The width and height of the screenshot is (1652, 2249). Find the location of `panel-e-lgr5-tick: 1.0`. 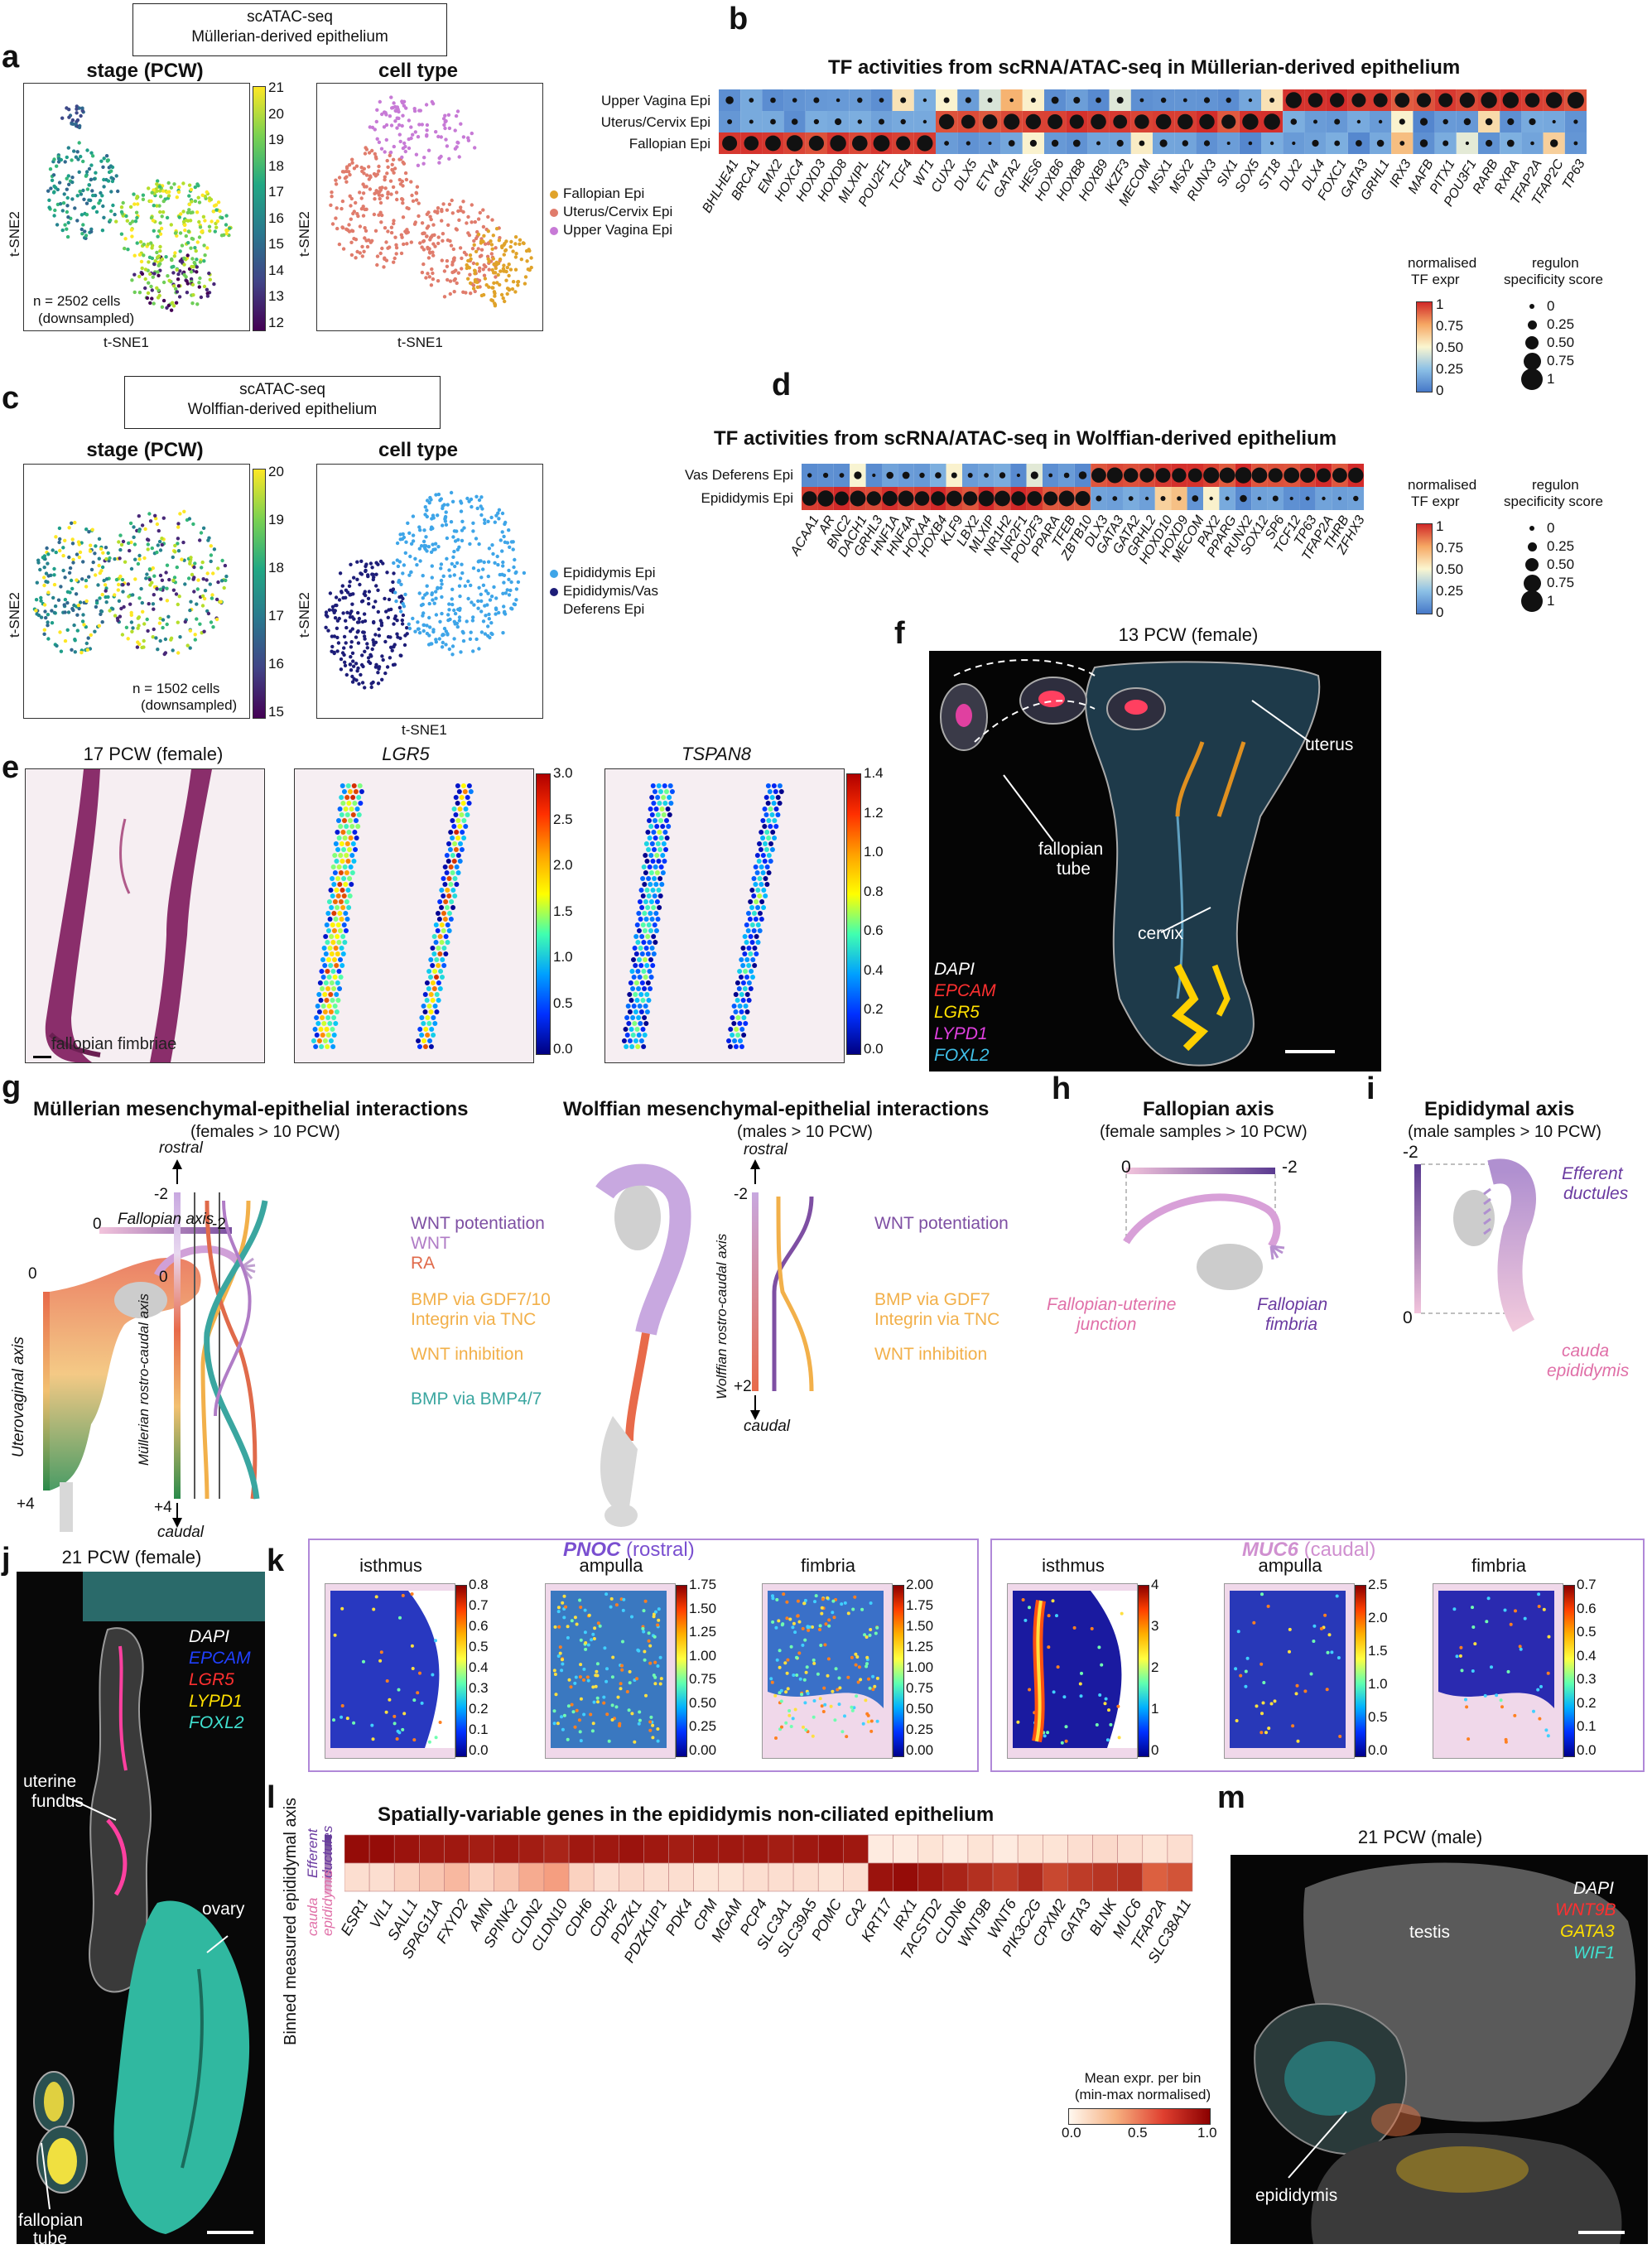

panel-e-lgr5-tick: 1.0 is located at coordinates (563, 957).